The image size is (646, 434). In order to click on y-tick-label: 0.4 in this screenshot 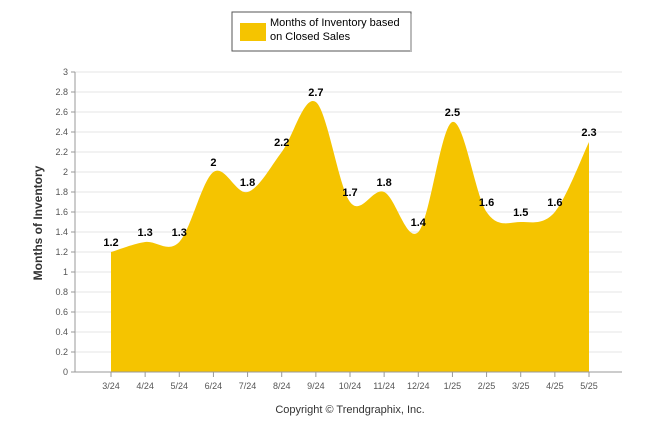, I will do `click(61, 332)`.